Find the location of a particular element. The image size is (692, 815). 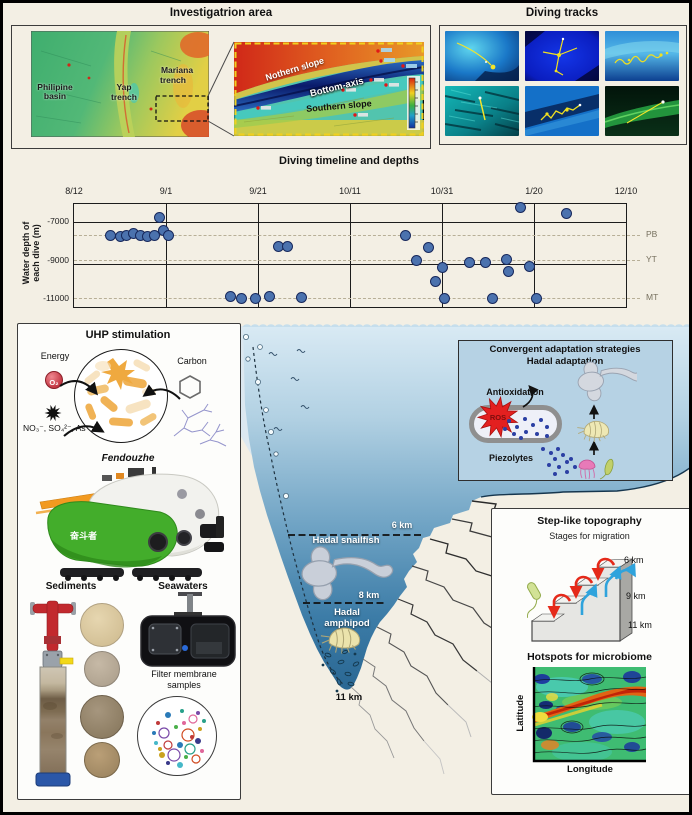

descent-track-line is located at coordinates (298, 516).